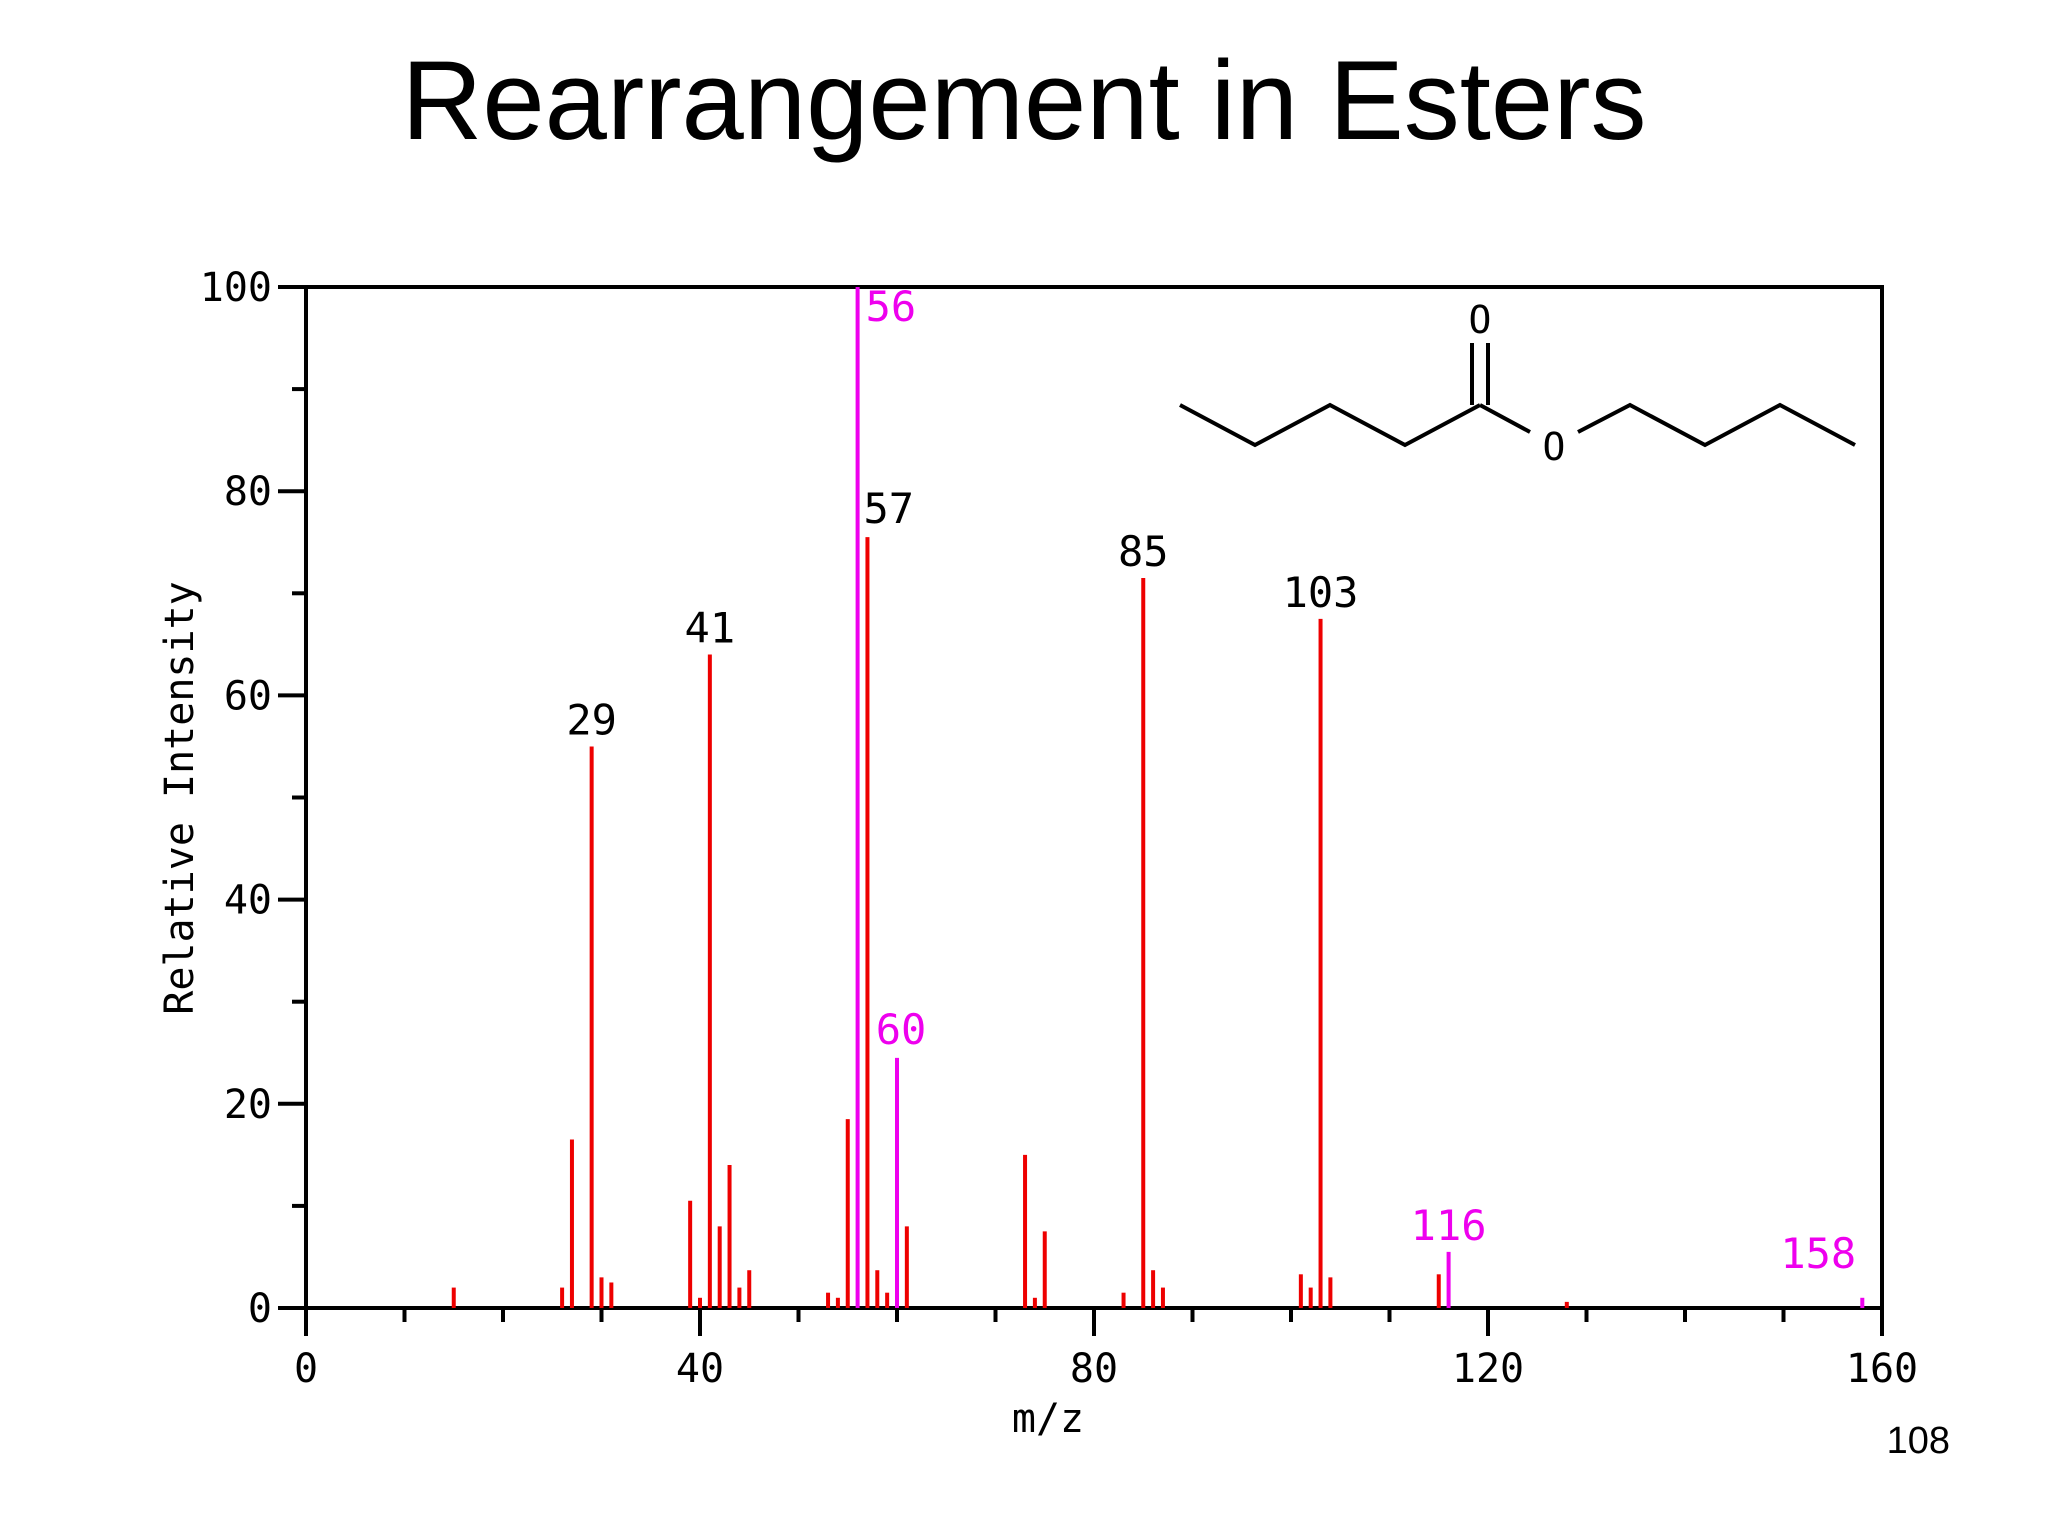  What do you see at coordinates (248, 696) in the screenshot?
I see `y-tick-label: 60` at bounding box center [248, 696].